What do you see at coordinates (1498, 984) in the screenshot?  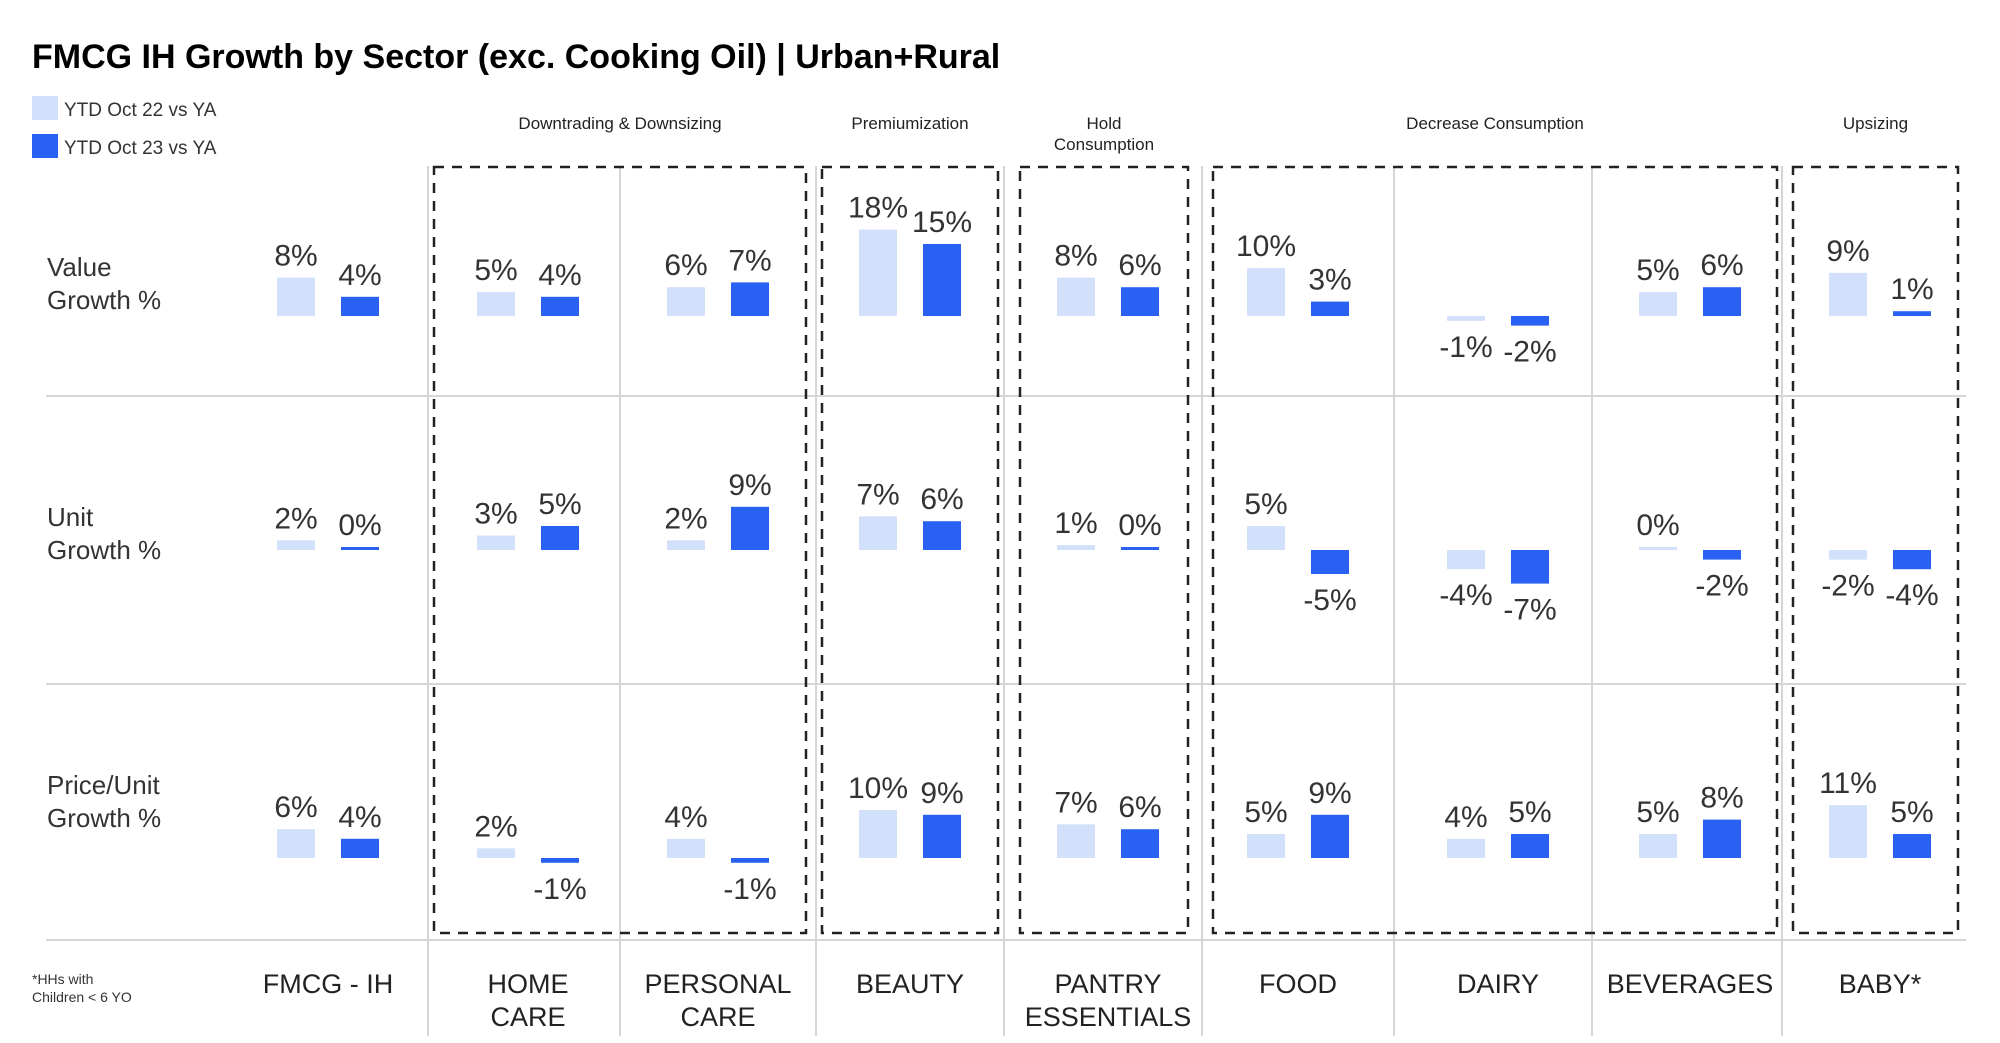 I see `category-label: DAIRY` at bounding box center [1498, 984].